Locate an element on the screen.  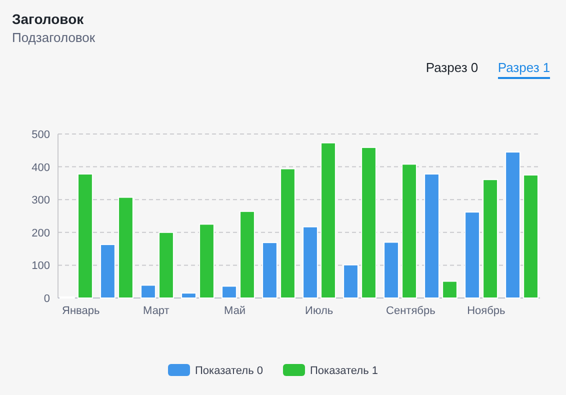
x-tick-label: Май is located at coordinates (235, 311).